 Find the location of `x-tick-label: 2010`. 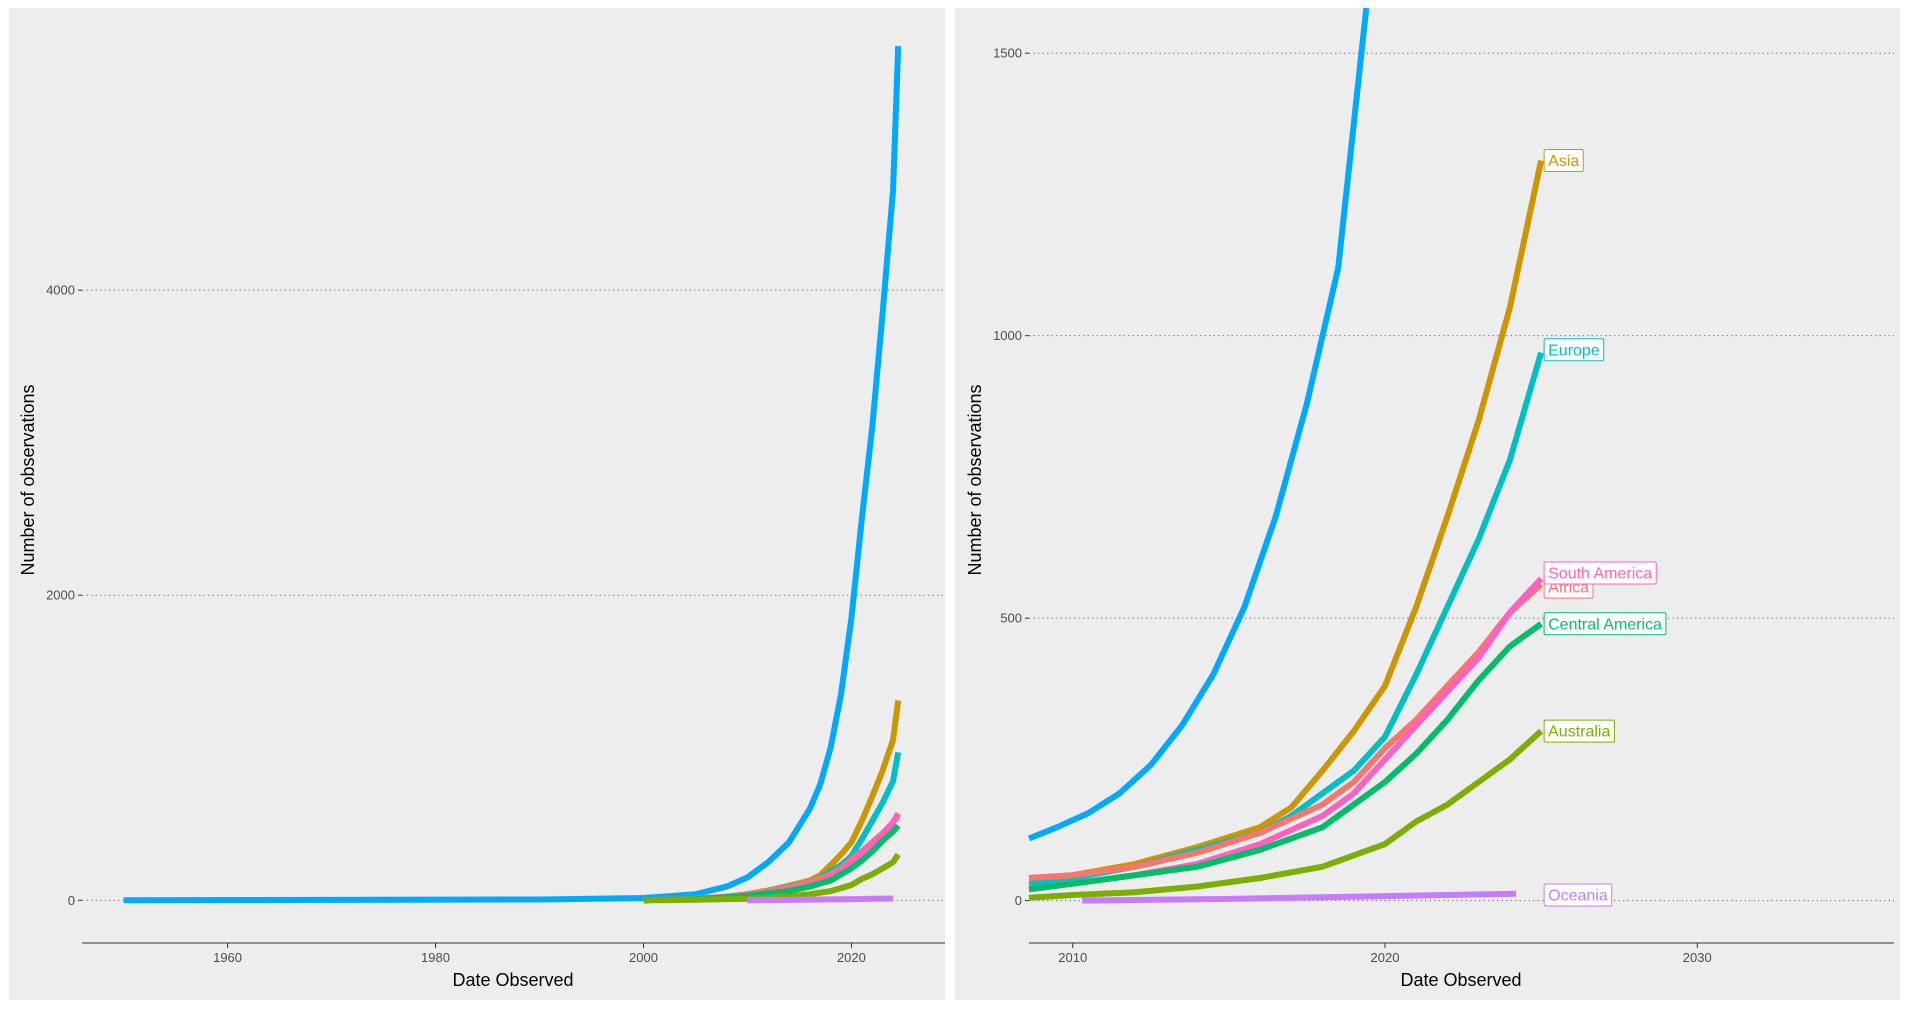

x-tick-label: 2010 is located at coordinates (1072, 957).